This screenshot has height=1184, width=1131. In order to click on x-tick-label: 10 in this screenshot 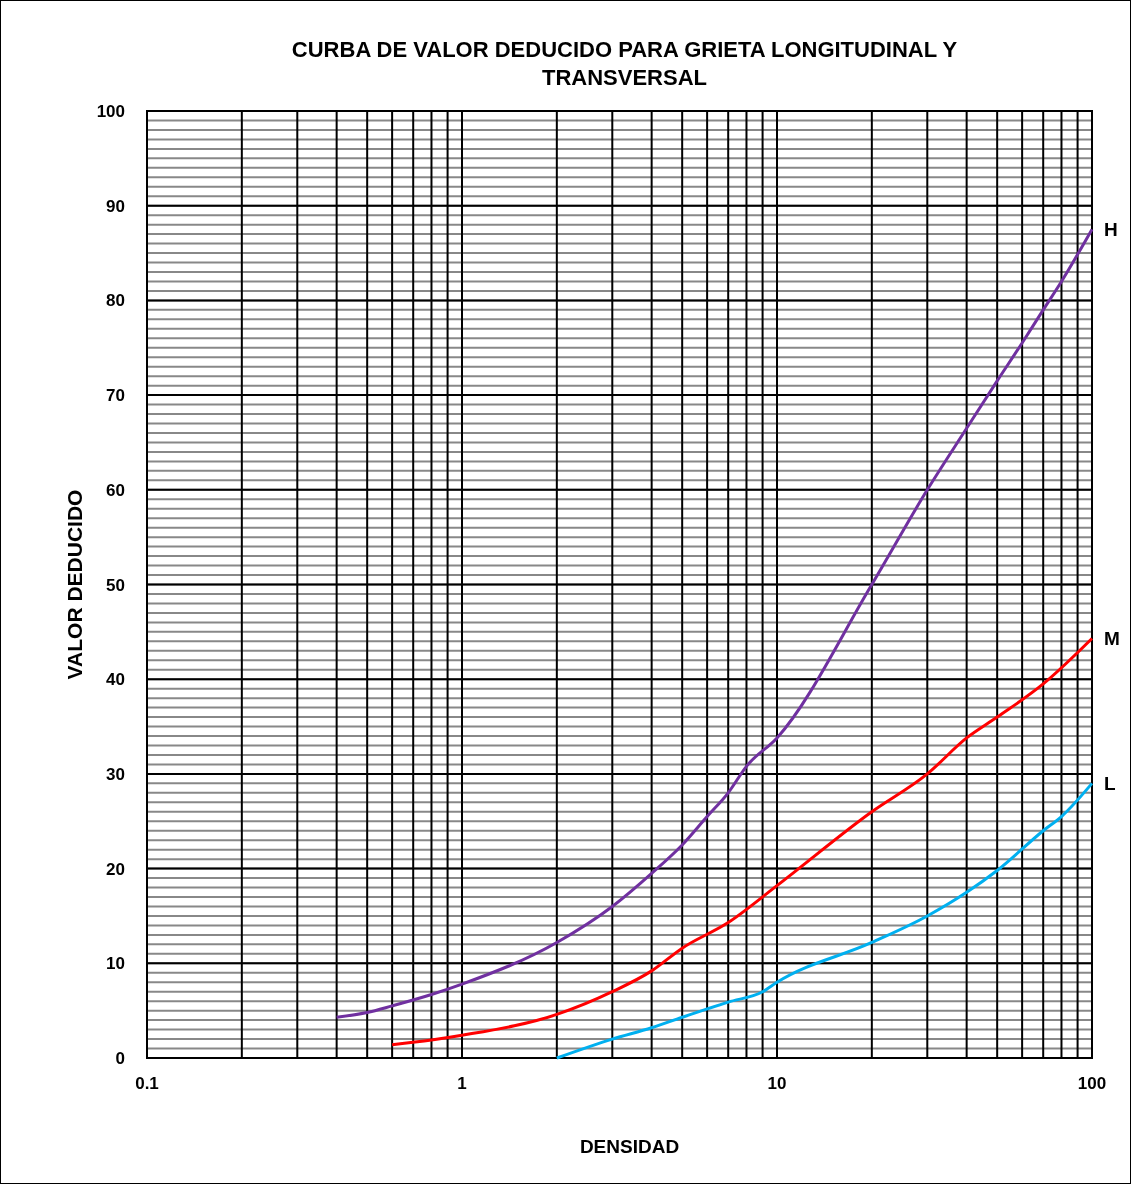, I will do `click(777, 1083)`.